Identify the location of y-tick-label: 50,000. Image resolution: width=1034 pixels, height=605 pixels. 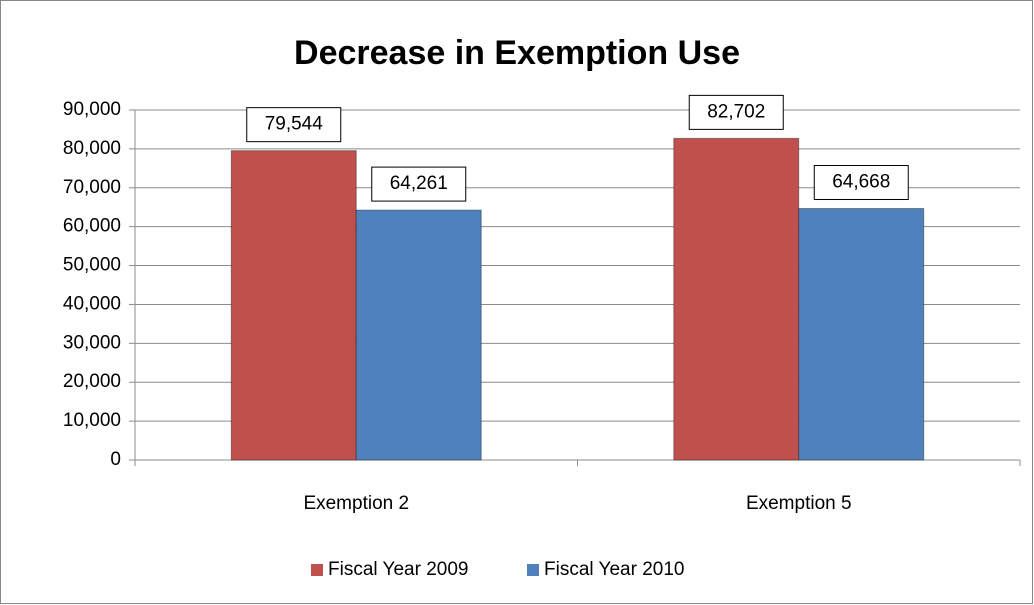
(92, 265).